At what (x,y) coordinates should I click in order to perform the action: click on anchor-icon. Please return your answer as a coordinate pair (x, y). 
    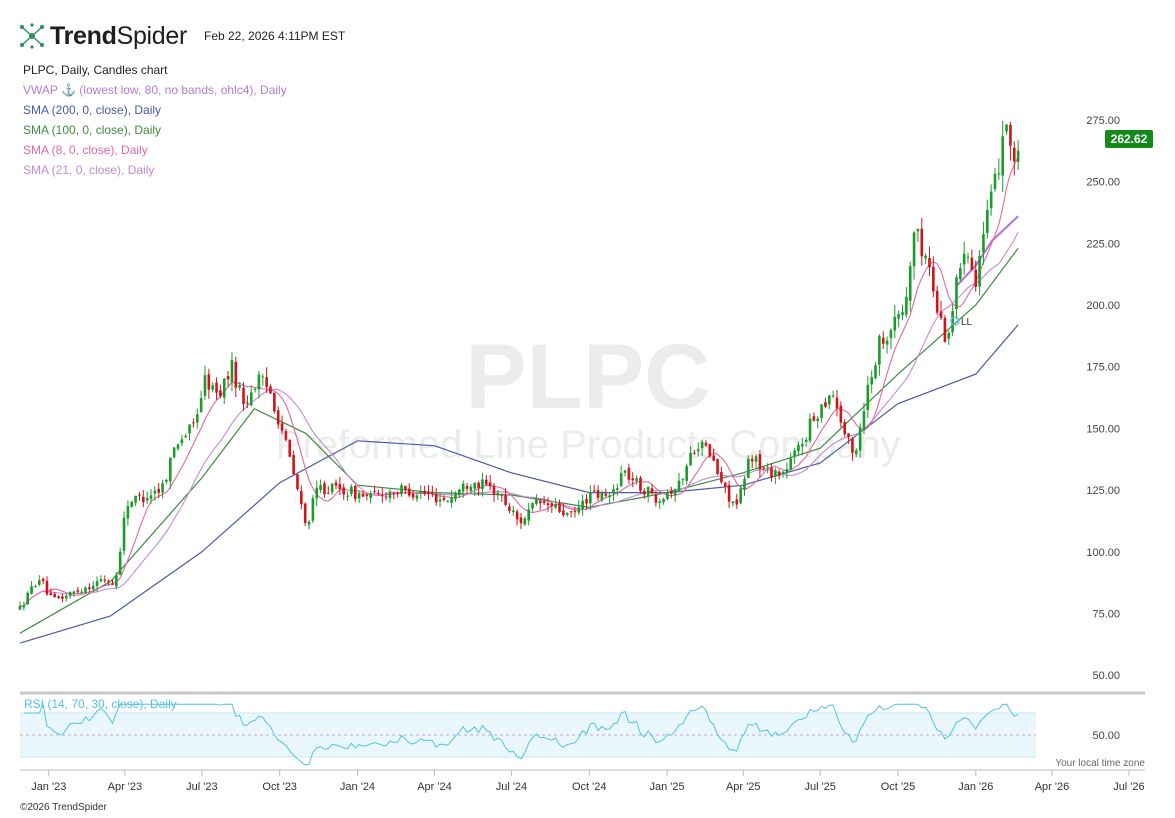
    Looking at the image, I should click on (955, 321).